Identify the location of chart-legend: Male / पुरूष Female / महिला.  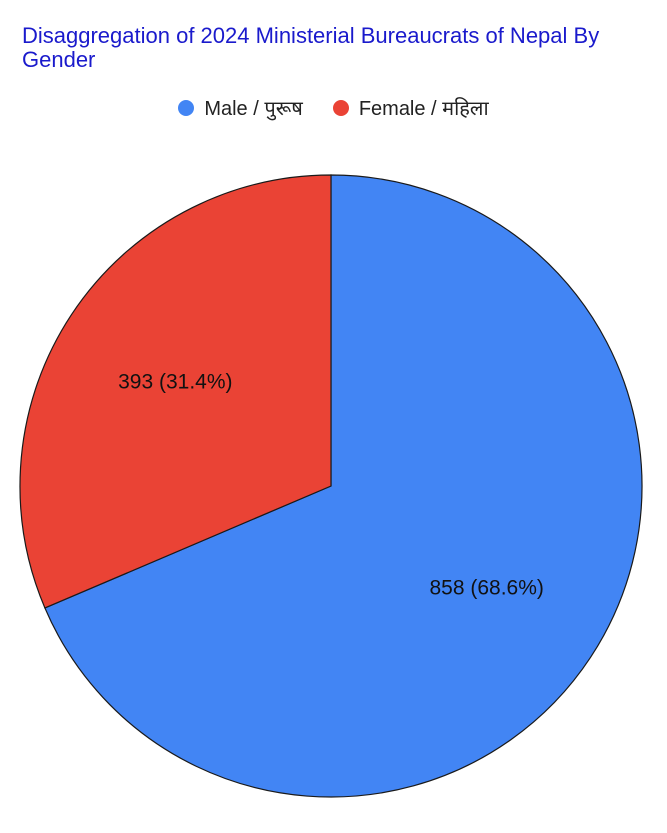
(333, 107).